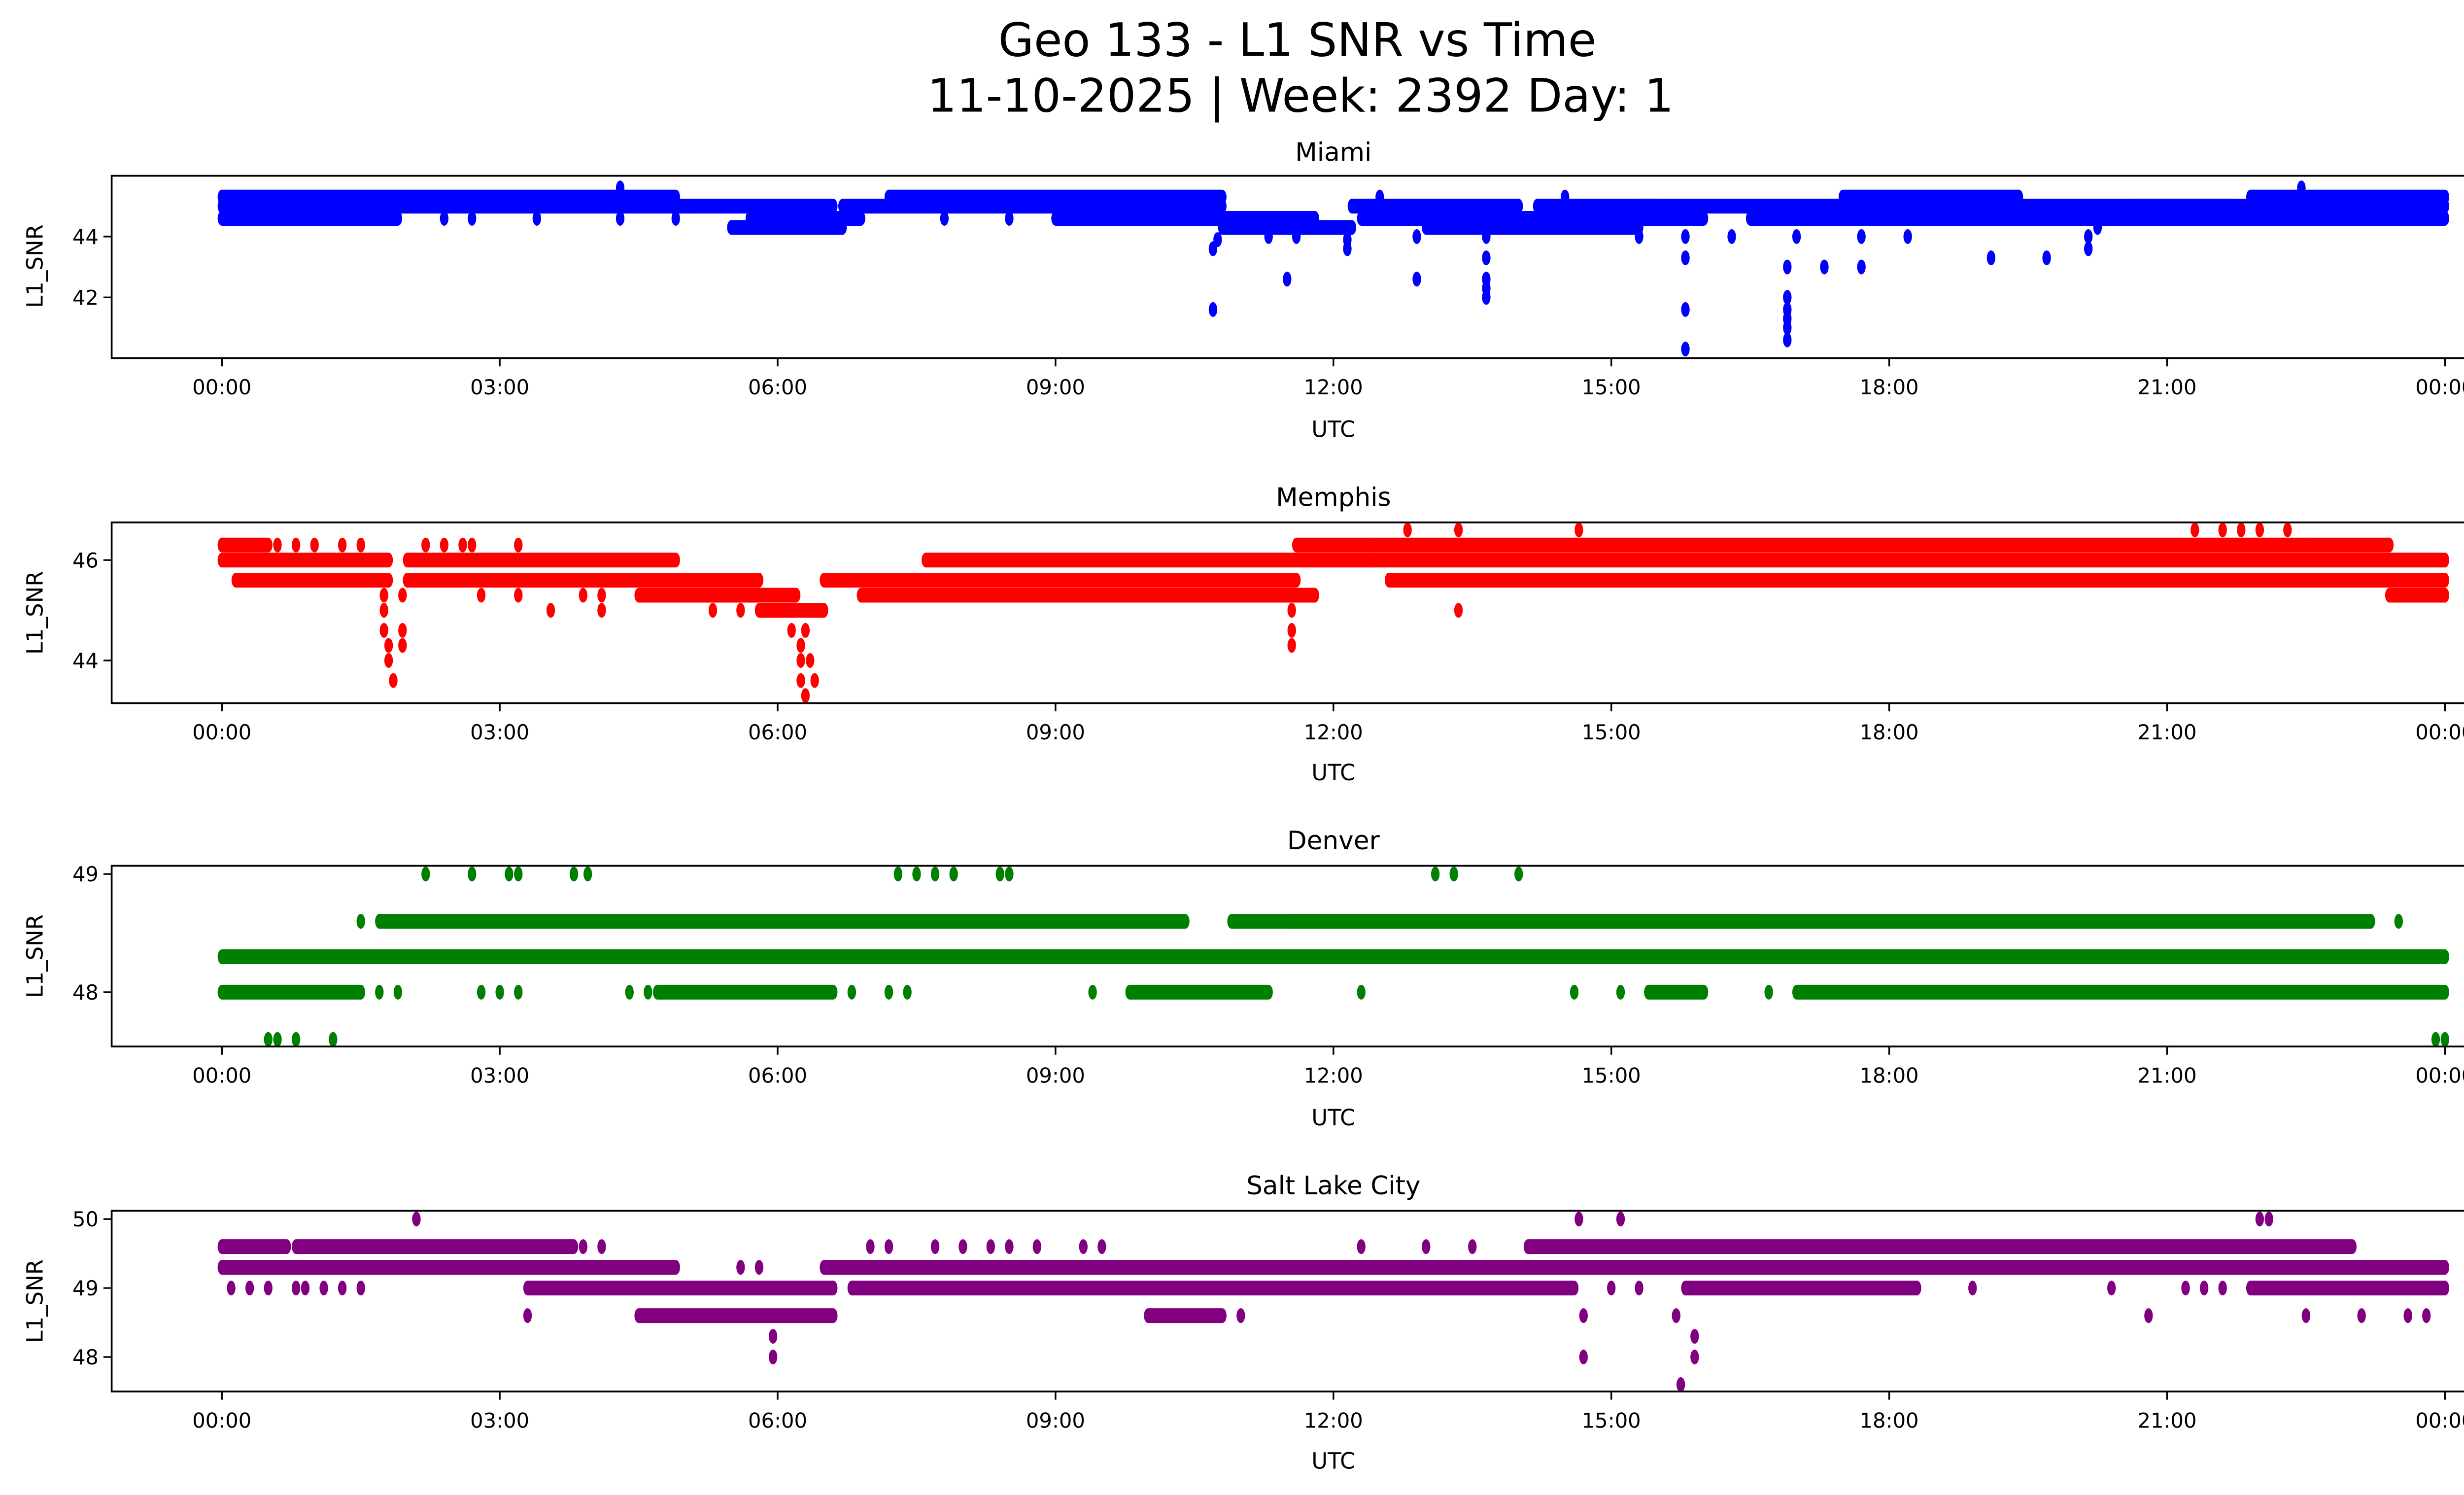 The height and width of the screenshot is (1495, 2464). What do you see at coordinates (1297, 40) in the screenshot?
I see `figure-title-line1: Geo 133 - L1 SNR vs Time` at bounding box center [1297, 40].